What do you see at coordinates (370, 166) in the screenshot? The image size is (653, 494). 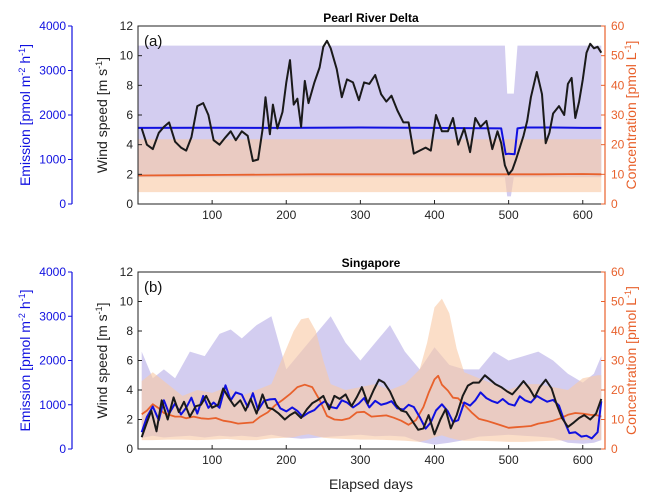 I see `concentration_band-area` at bounding box center [370, 166].